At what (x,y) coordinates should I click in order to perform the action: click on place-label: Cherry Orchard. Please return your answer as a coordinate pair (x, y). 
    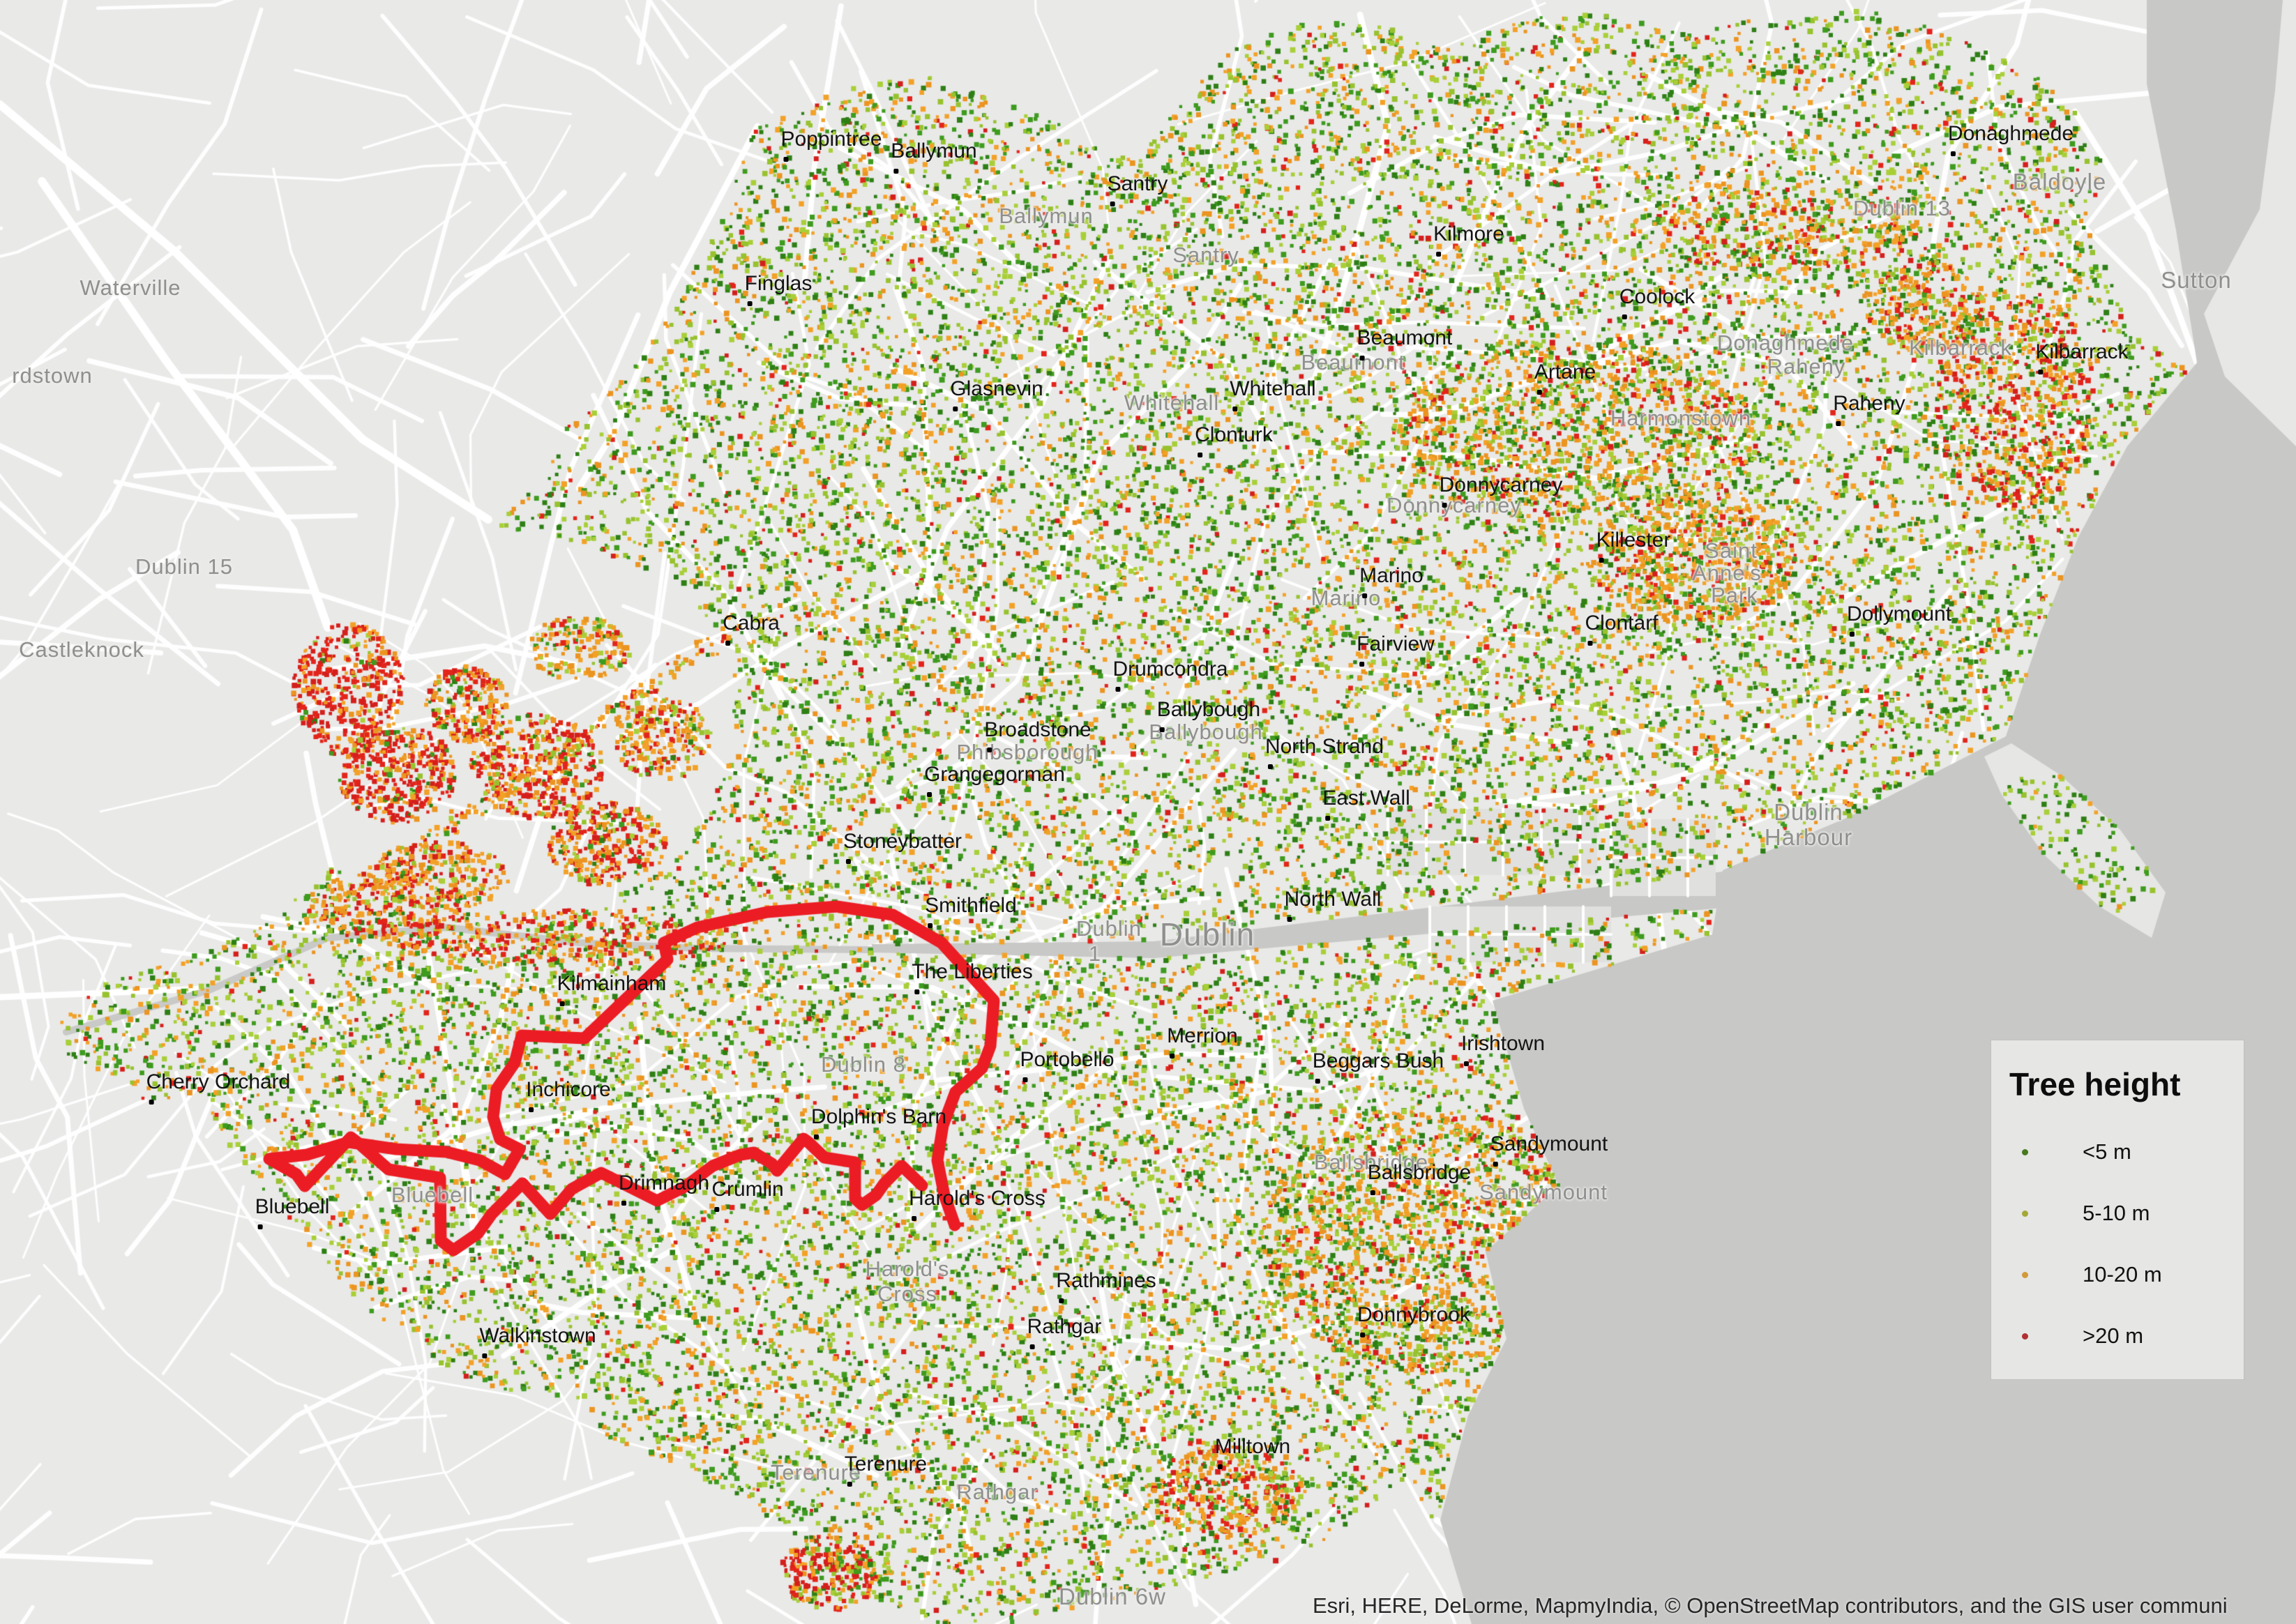
    Looking at the image, I should click on (218, 1087).